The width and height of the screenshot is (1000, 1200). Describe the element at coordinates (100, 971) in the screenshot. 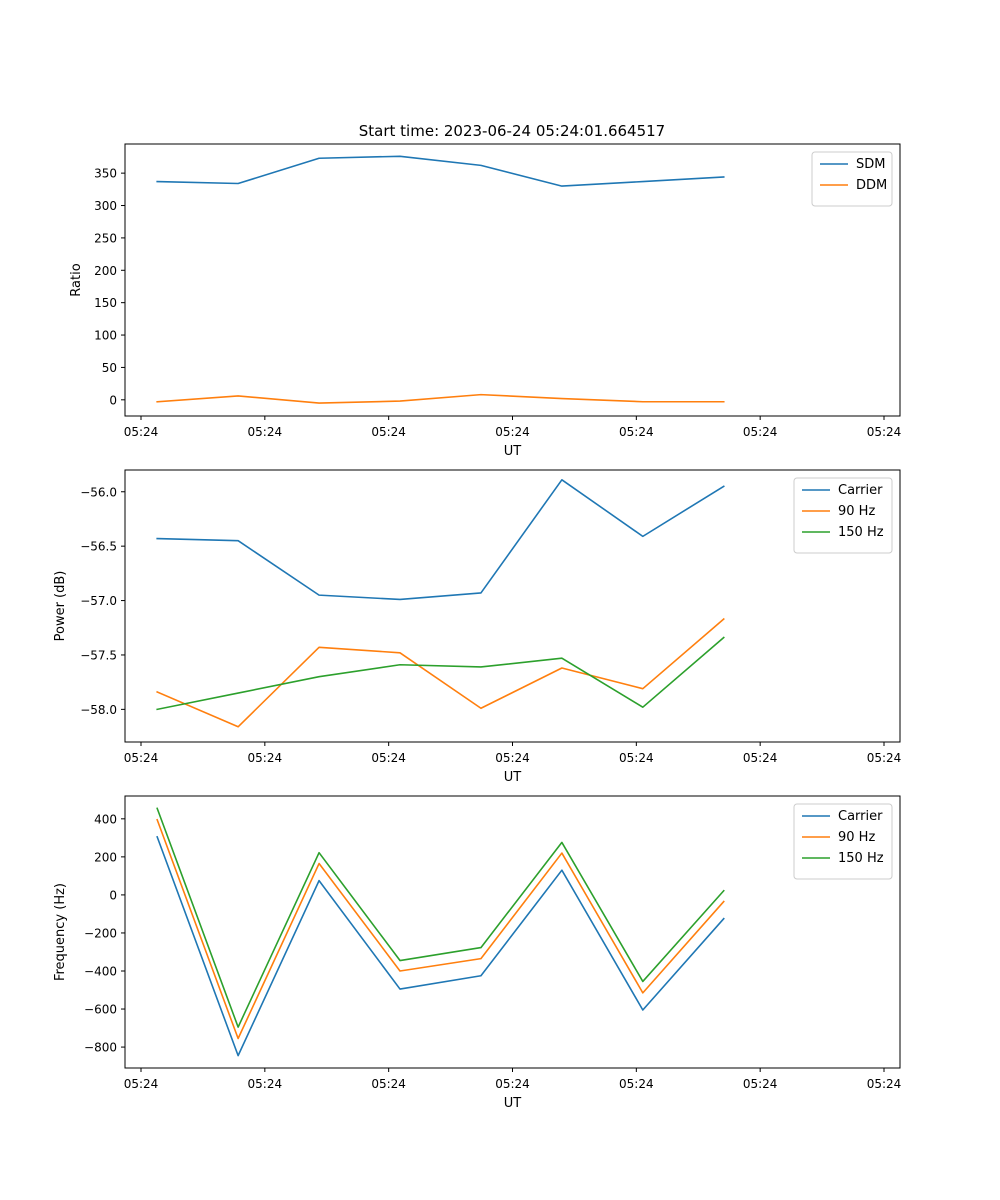

I see `y-tick-label: −400` at that location.